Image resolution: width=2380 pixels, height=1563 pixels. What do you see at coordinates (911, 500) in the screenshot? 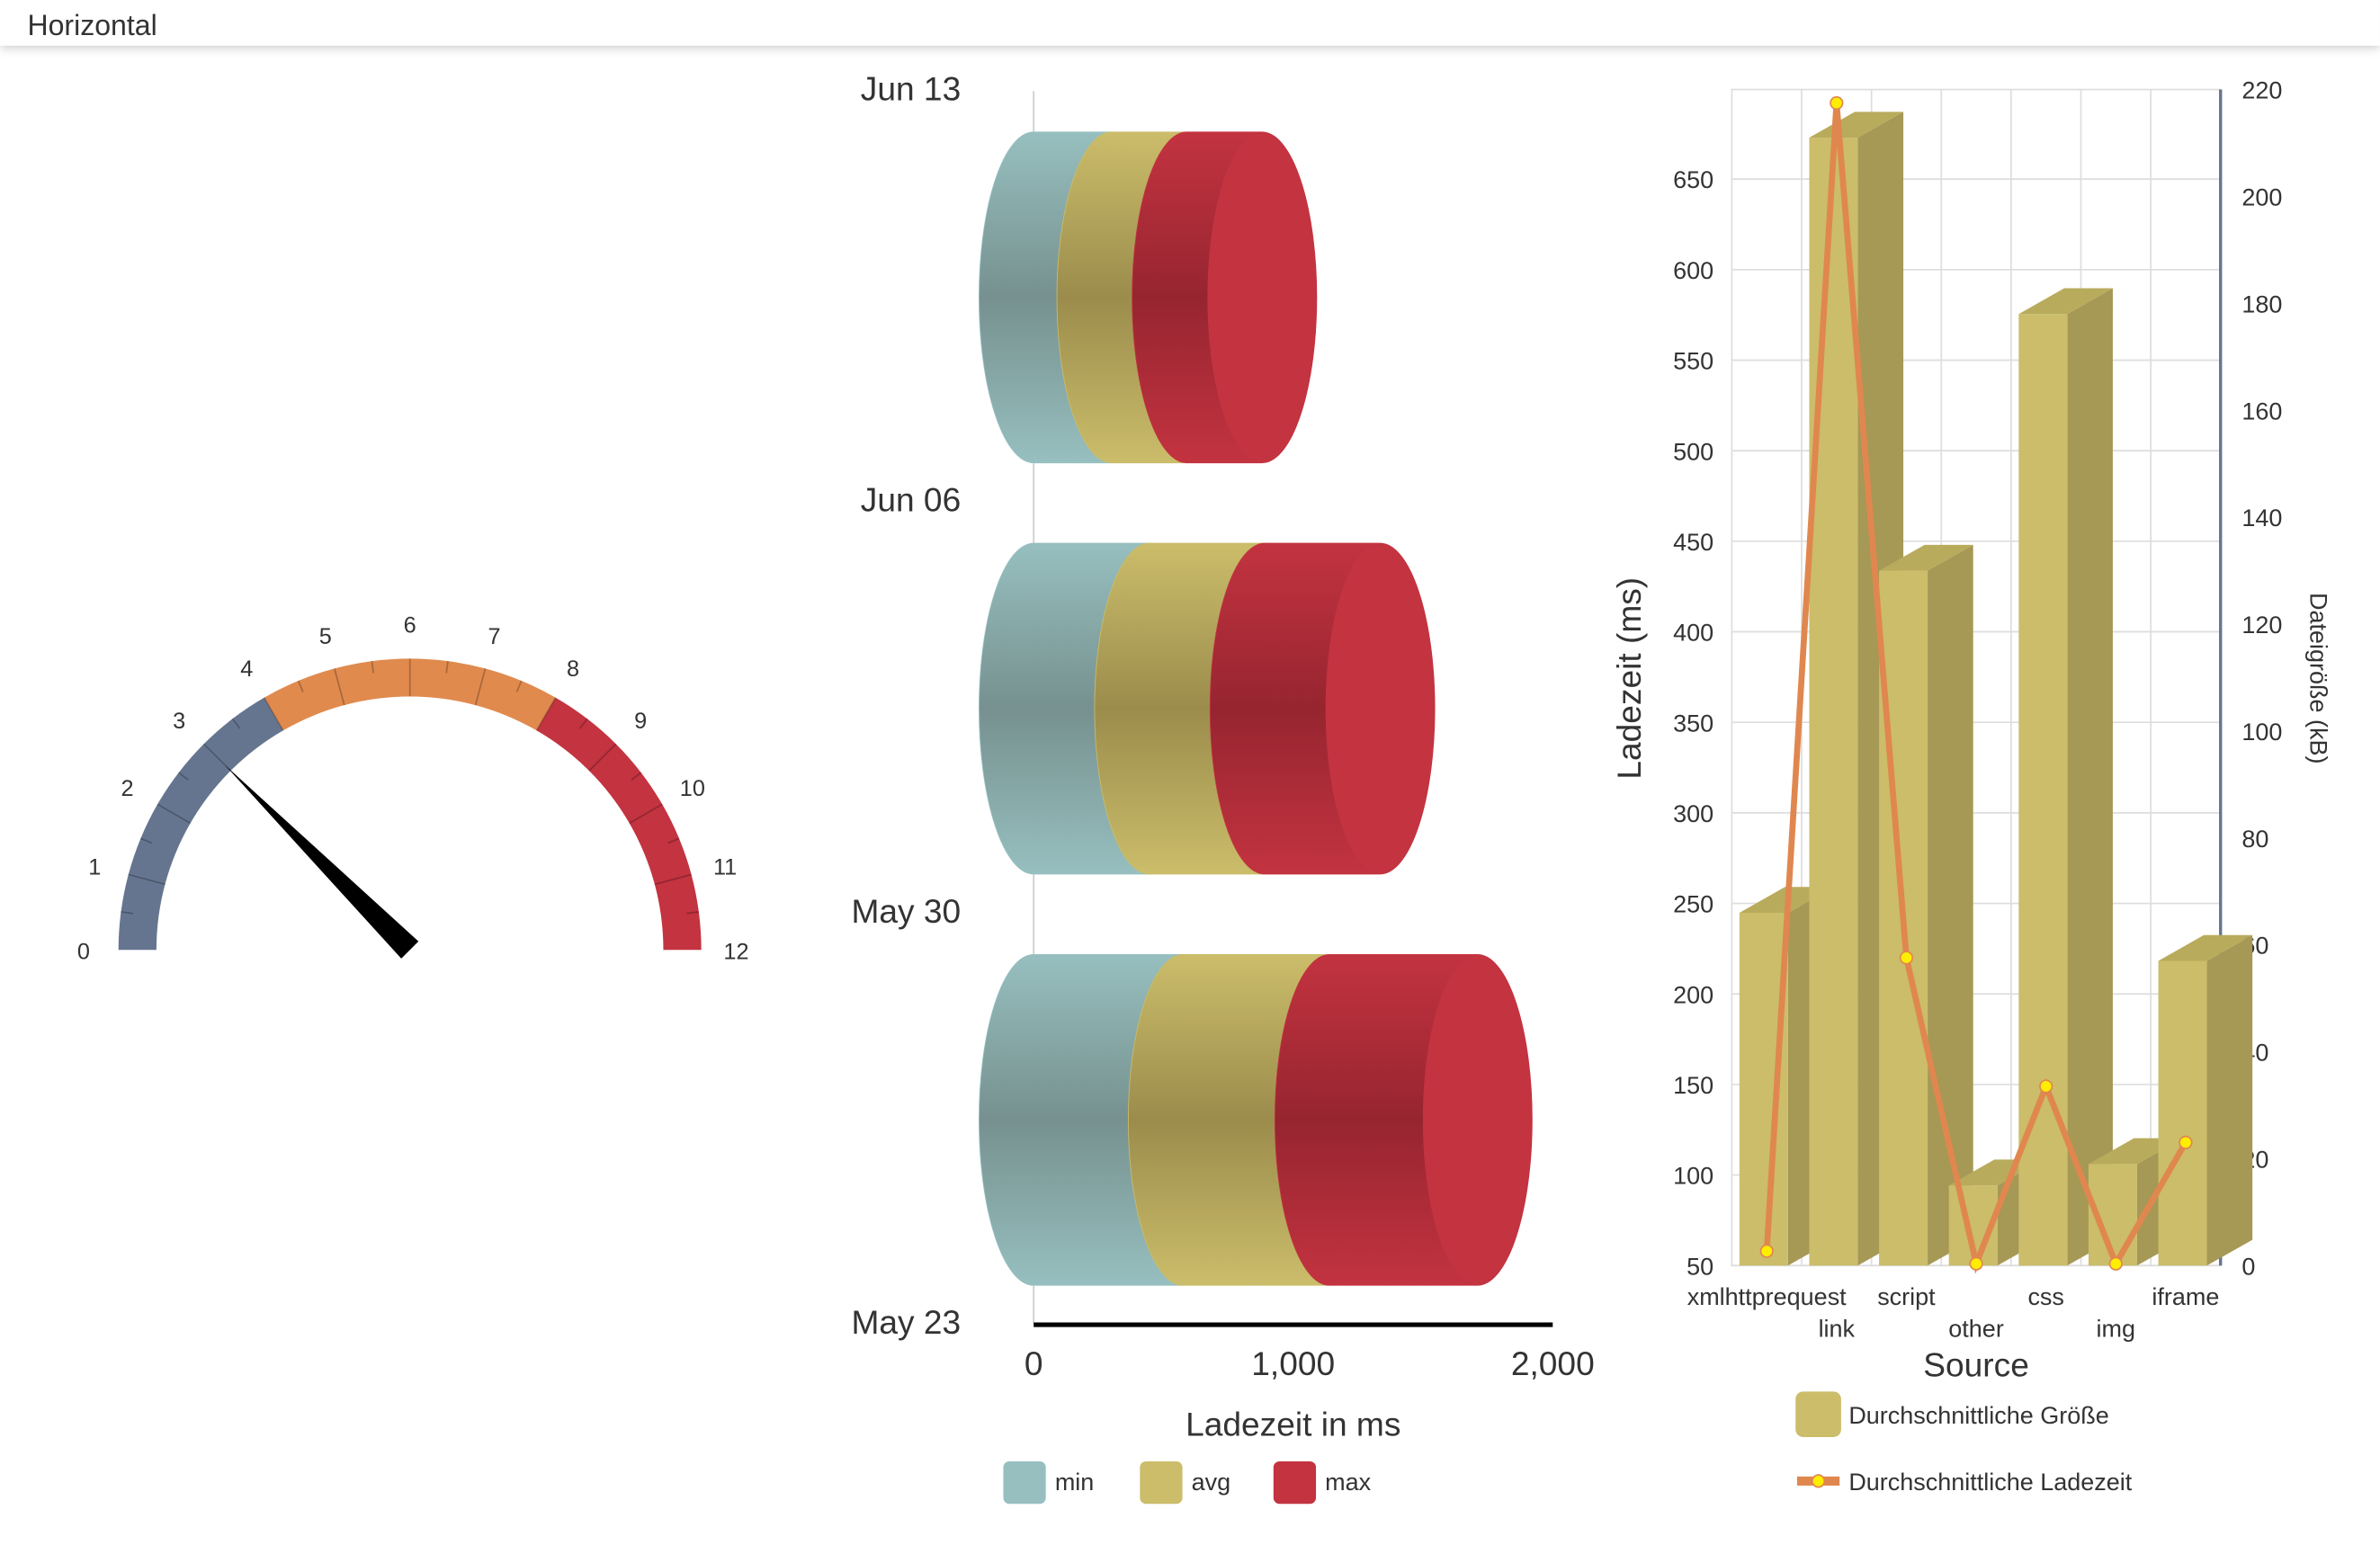
I see `category-label: Jun 06` at bounding box center [911, 500].